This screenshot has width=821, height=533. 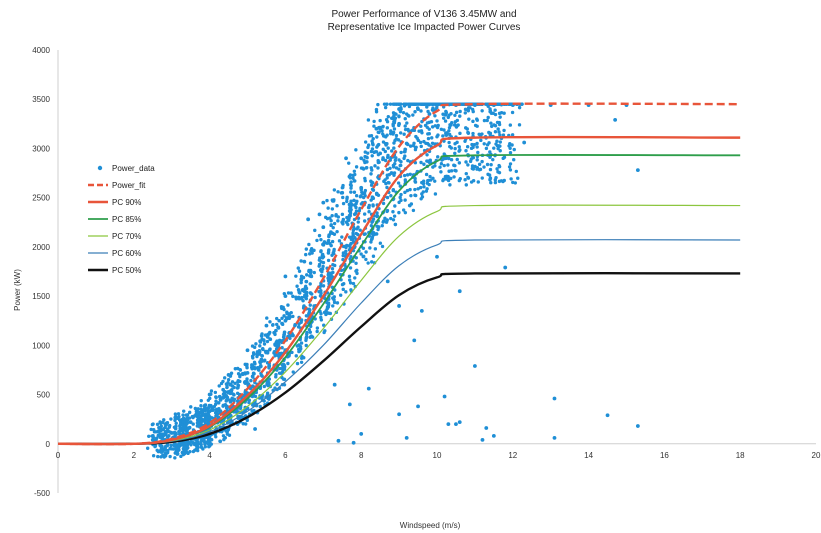 What do you see at coordinates (126, 219) in the screenshot?
I see `legend-label: PC 85%` at bounding box center [126, 219].